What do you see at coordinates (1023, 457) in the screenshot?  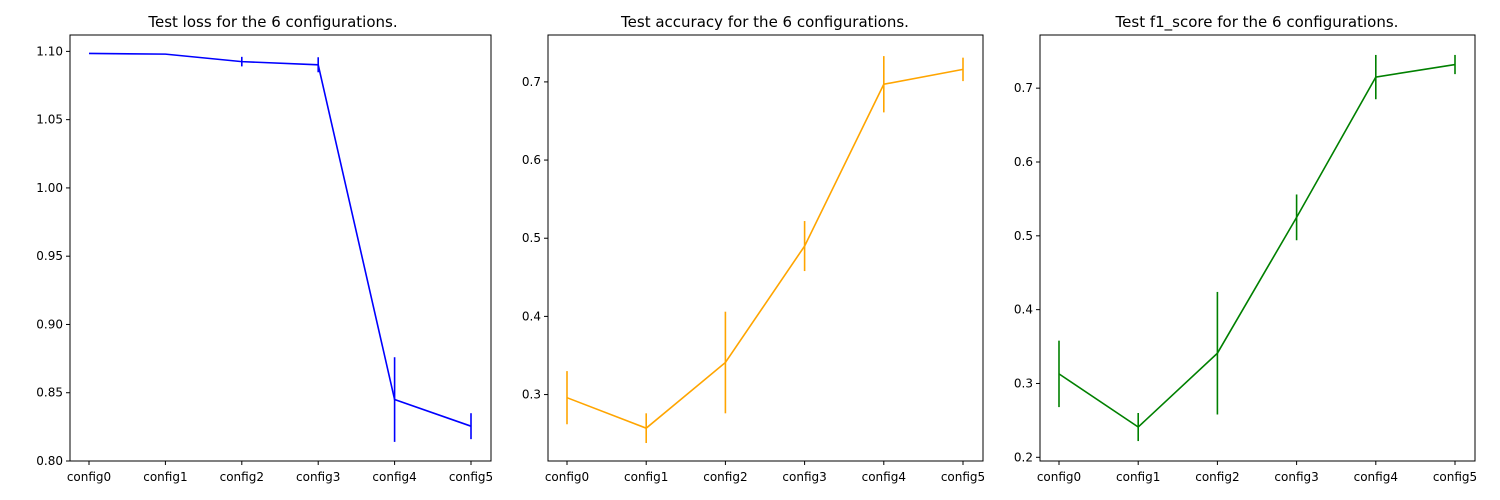 I see `y-tick-label: 0.2` at bounding box center [1023, 457].